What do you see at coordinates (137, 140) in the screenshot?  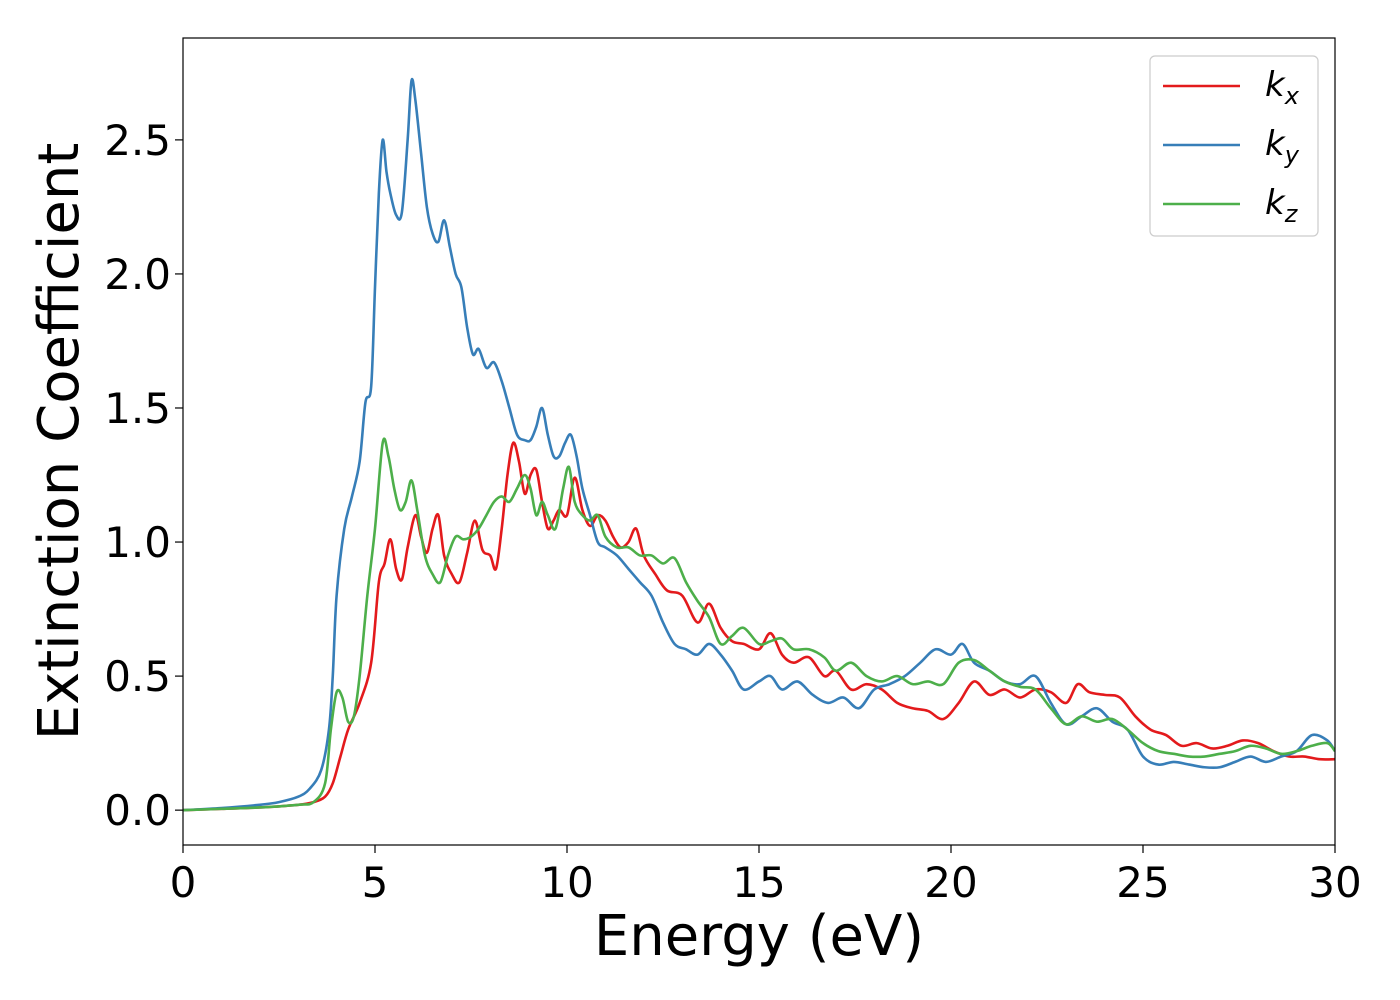 I see `y-tick-label: 2.5` at bounding box center [137, 140].